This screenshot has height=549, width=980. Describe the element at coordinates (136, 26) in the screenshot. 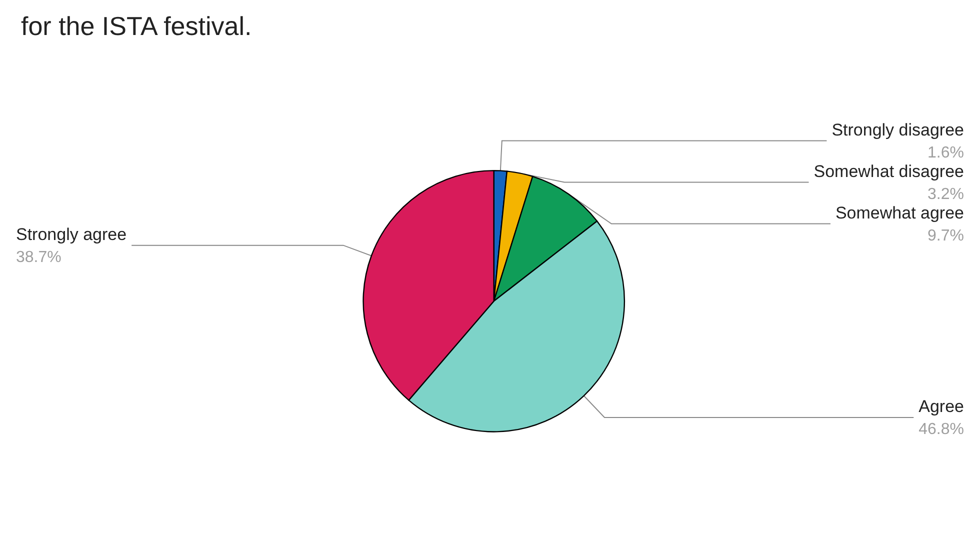

I see `chart-title: for the ISTA festival.` at that location.